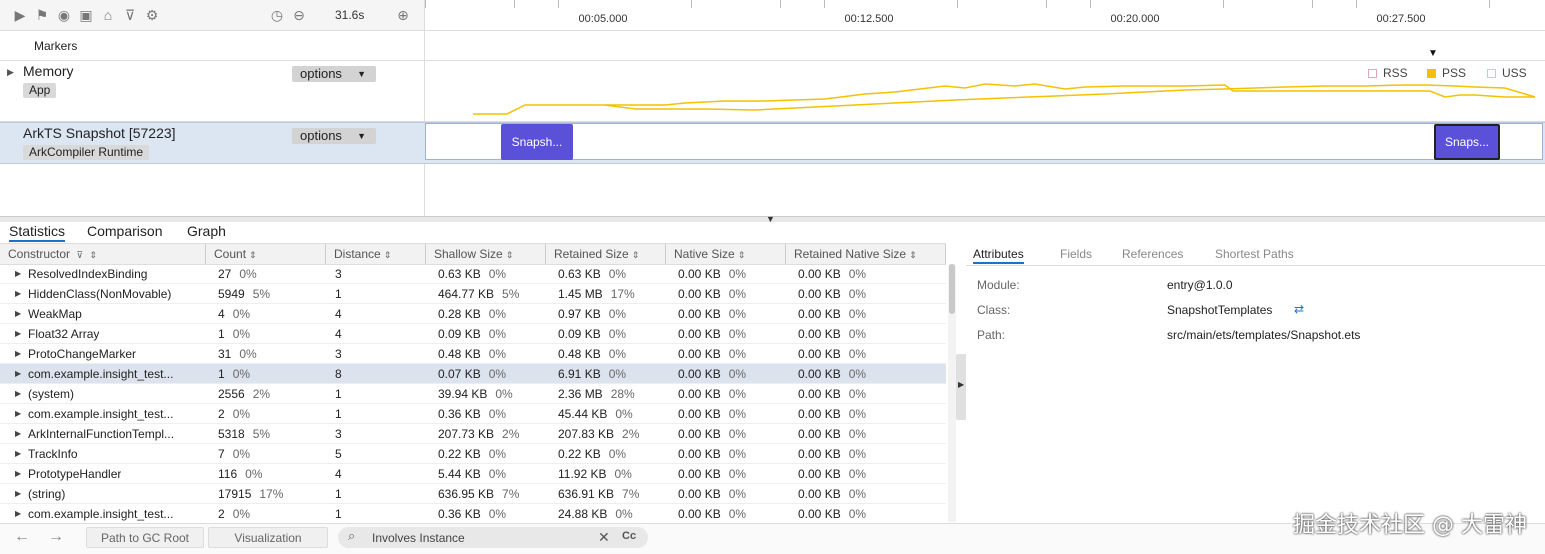 The width and height of the screenshot is (1545, 554). Describe the element at coordinates (952, 289) in the screenshot. I see `scrollbar-thumb` at that location.